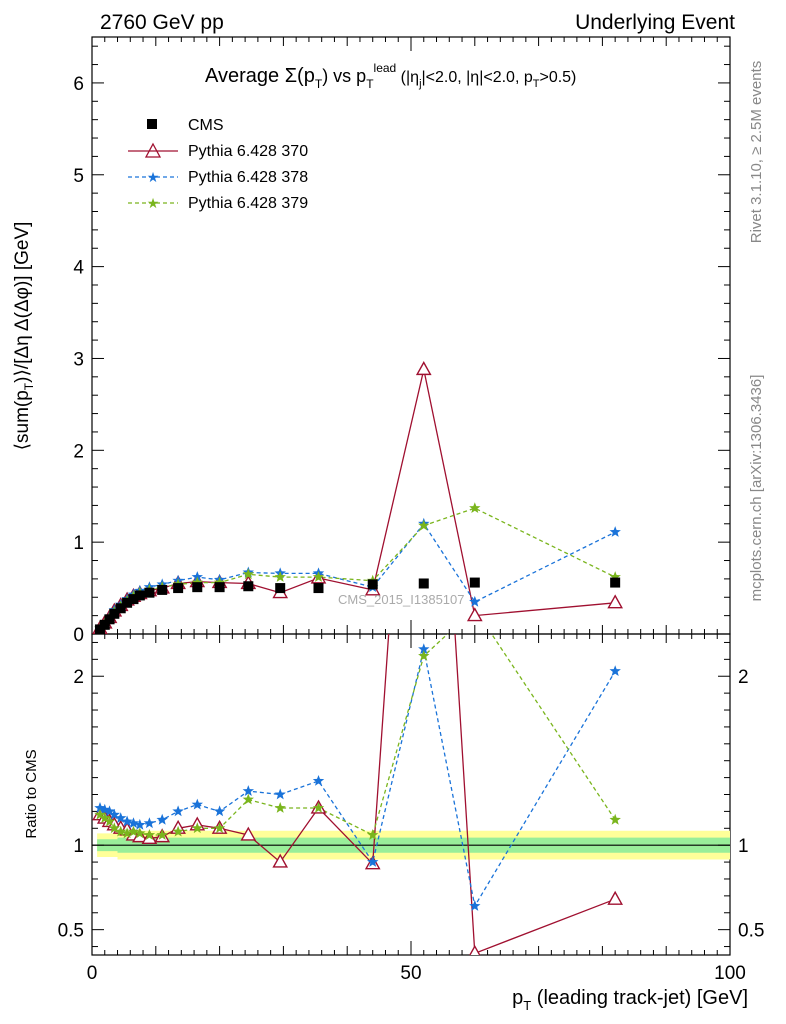 The width and height of the screenshot is (786, 1024). Describe the element at coordinates (401, 599) in the screenshot. I see `analysis-watermark: CMS_2015_I1385107` at that location.